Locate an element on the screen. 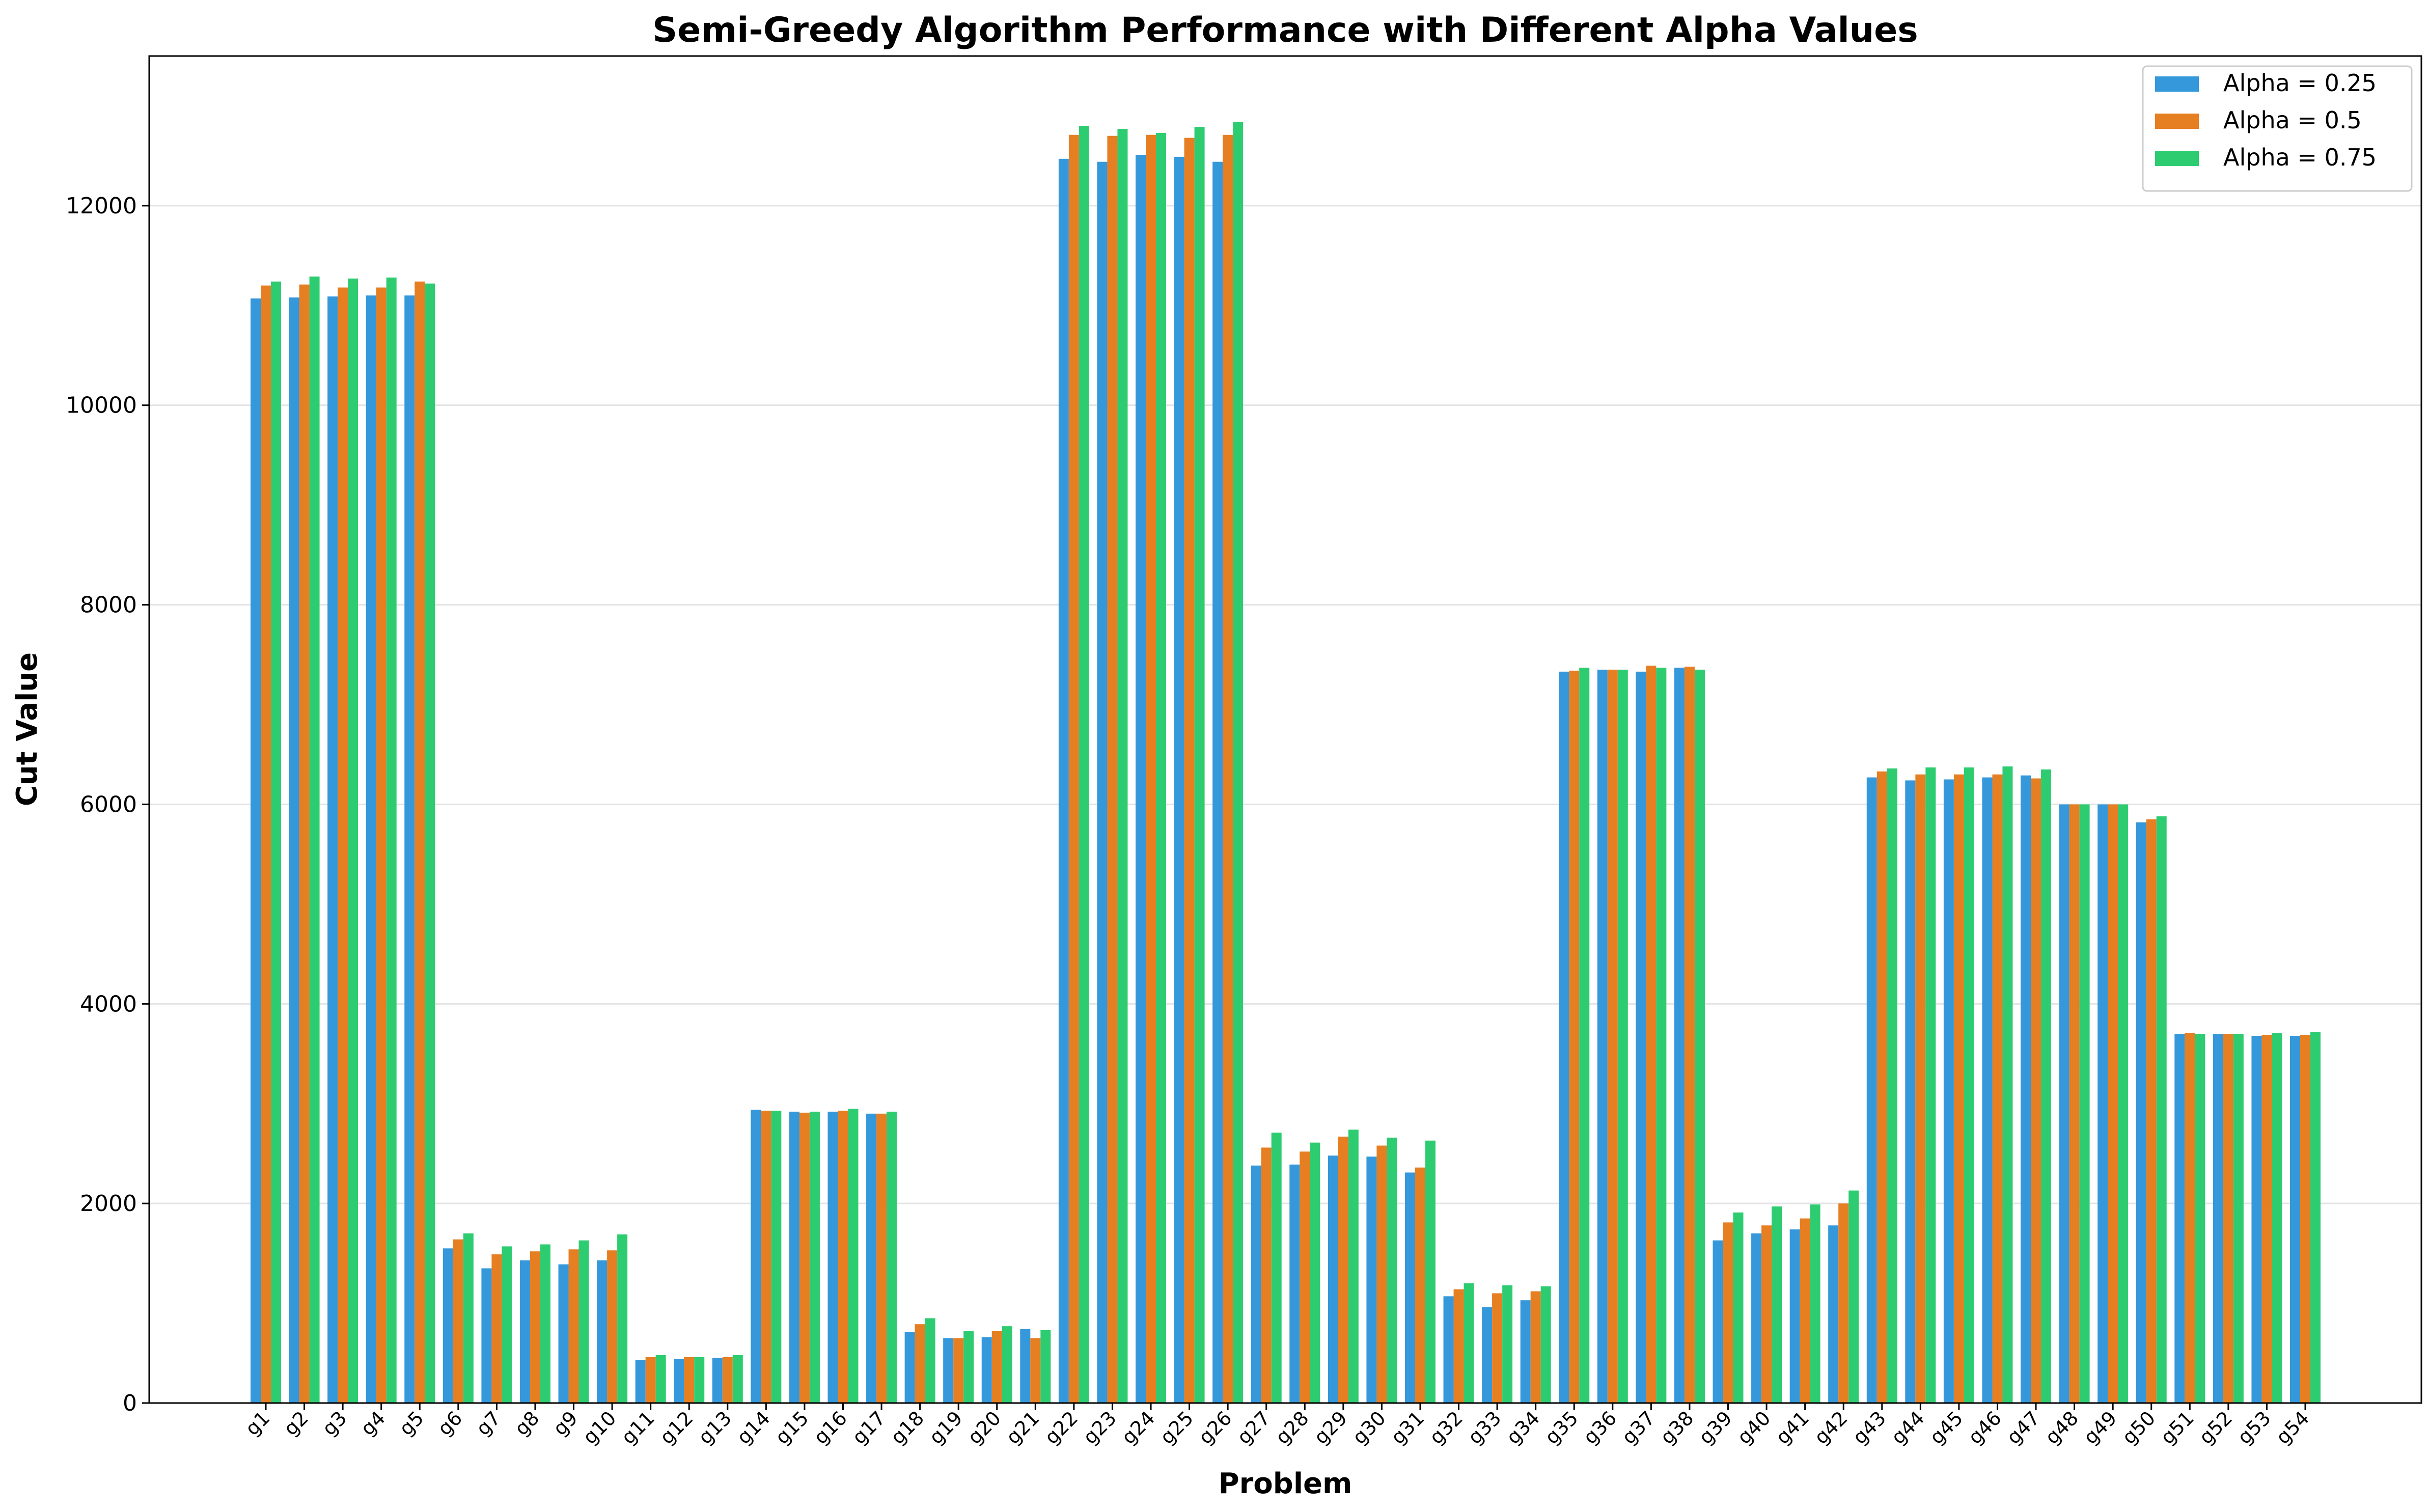  legend-label: Alpha = 0.75 is located at coordinates (2300, 157).